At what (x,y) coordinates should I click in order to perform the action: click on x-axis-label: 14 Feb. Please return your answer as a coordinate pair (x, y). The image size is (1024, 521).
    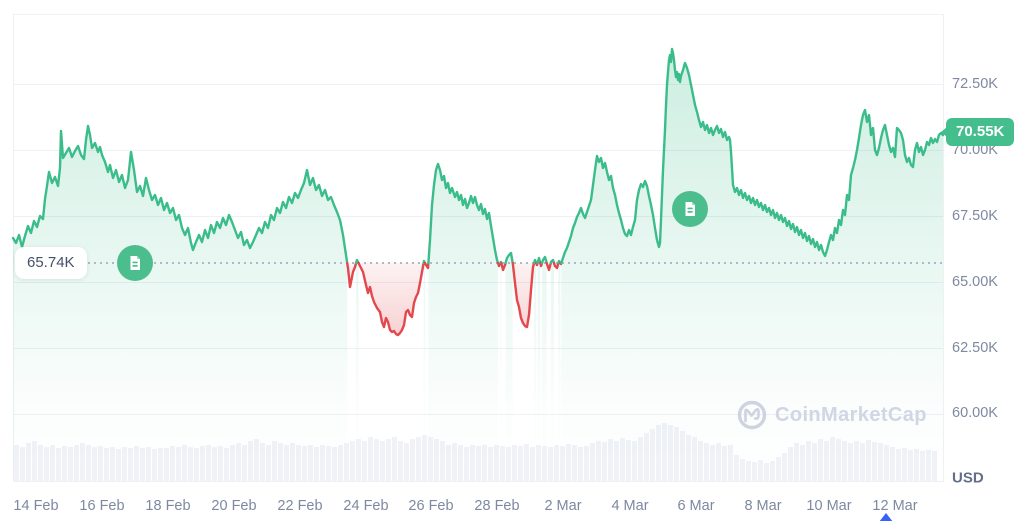
    Looking at the image, I should click on (36, 506).